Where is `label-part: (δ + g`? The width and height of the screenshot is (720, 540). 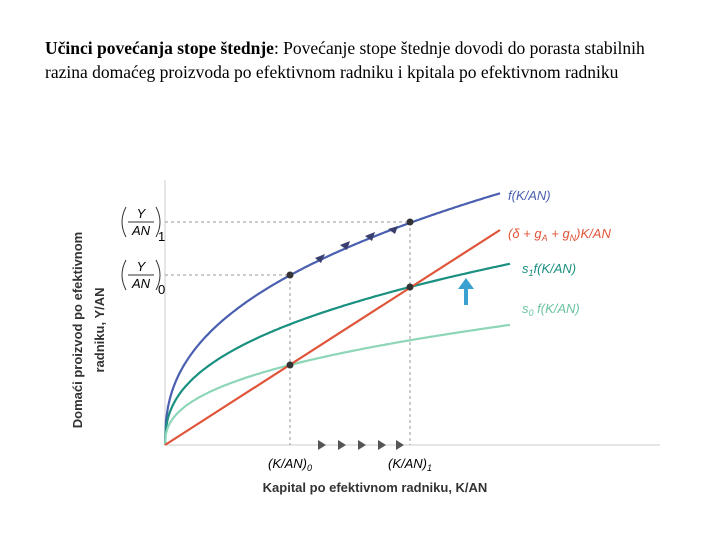
label-part: (δ + g is located at coordinates (525, 233).